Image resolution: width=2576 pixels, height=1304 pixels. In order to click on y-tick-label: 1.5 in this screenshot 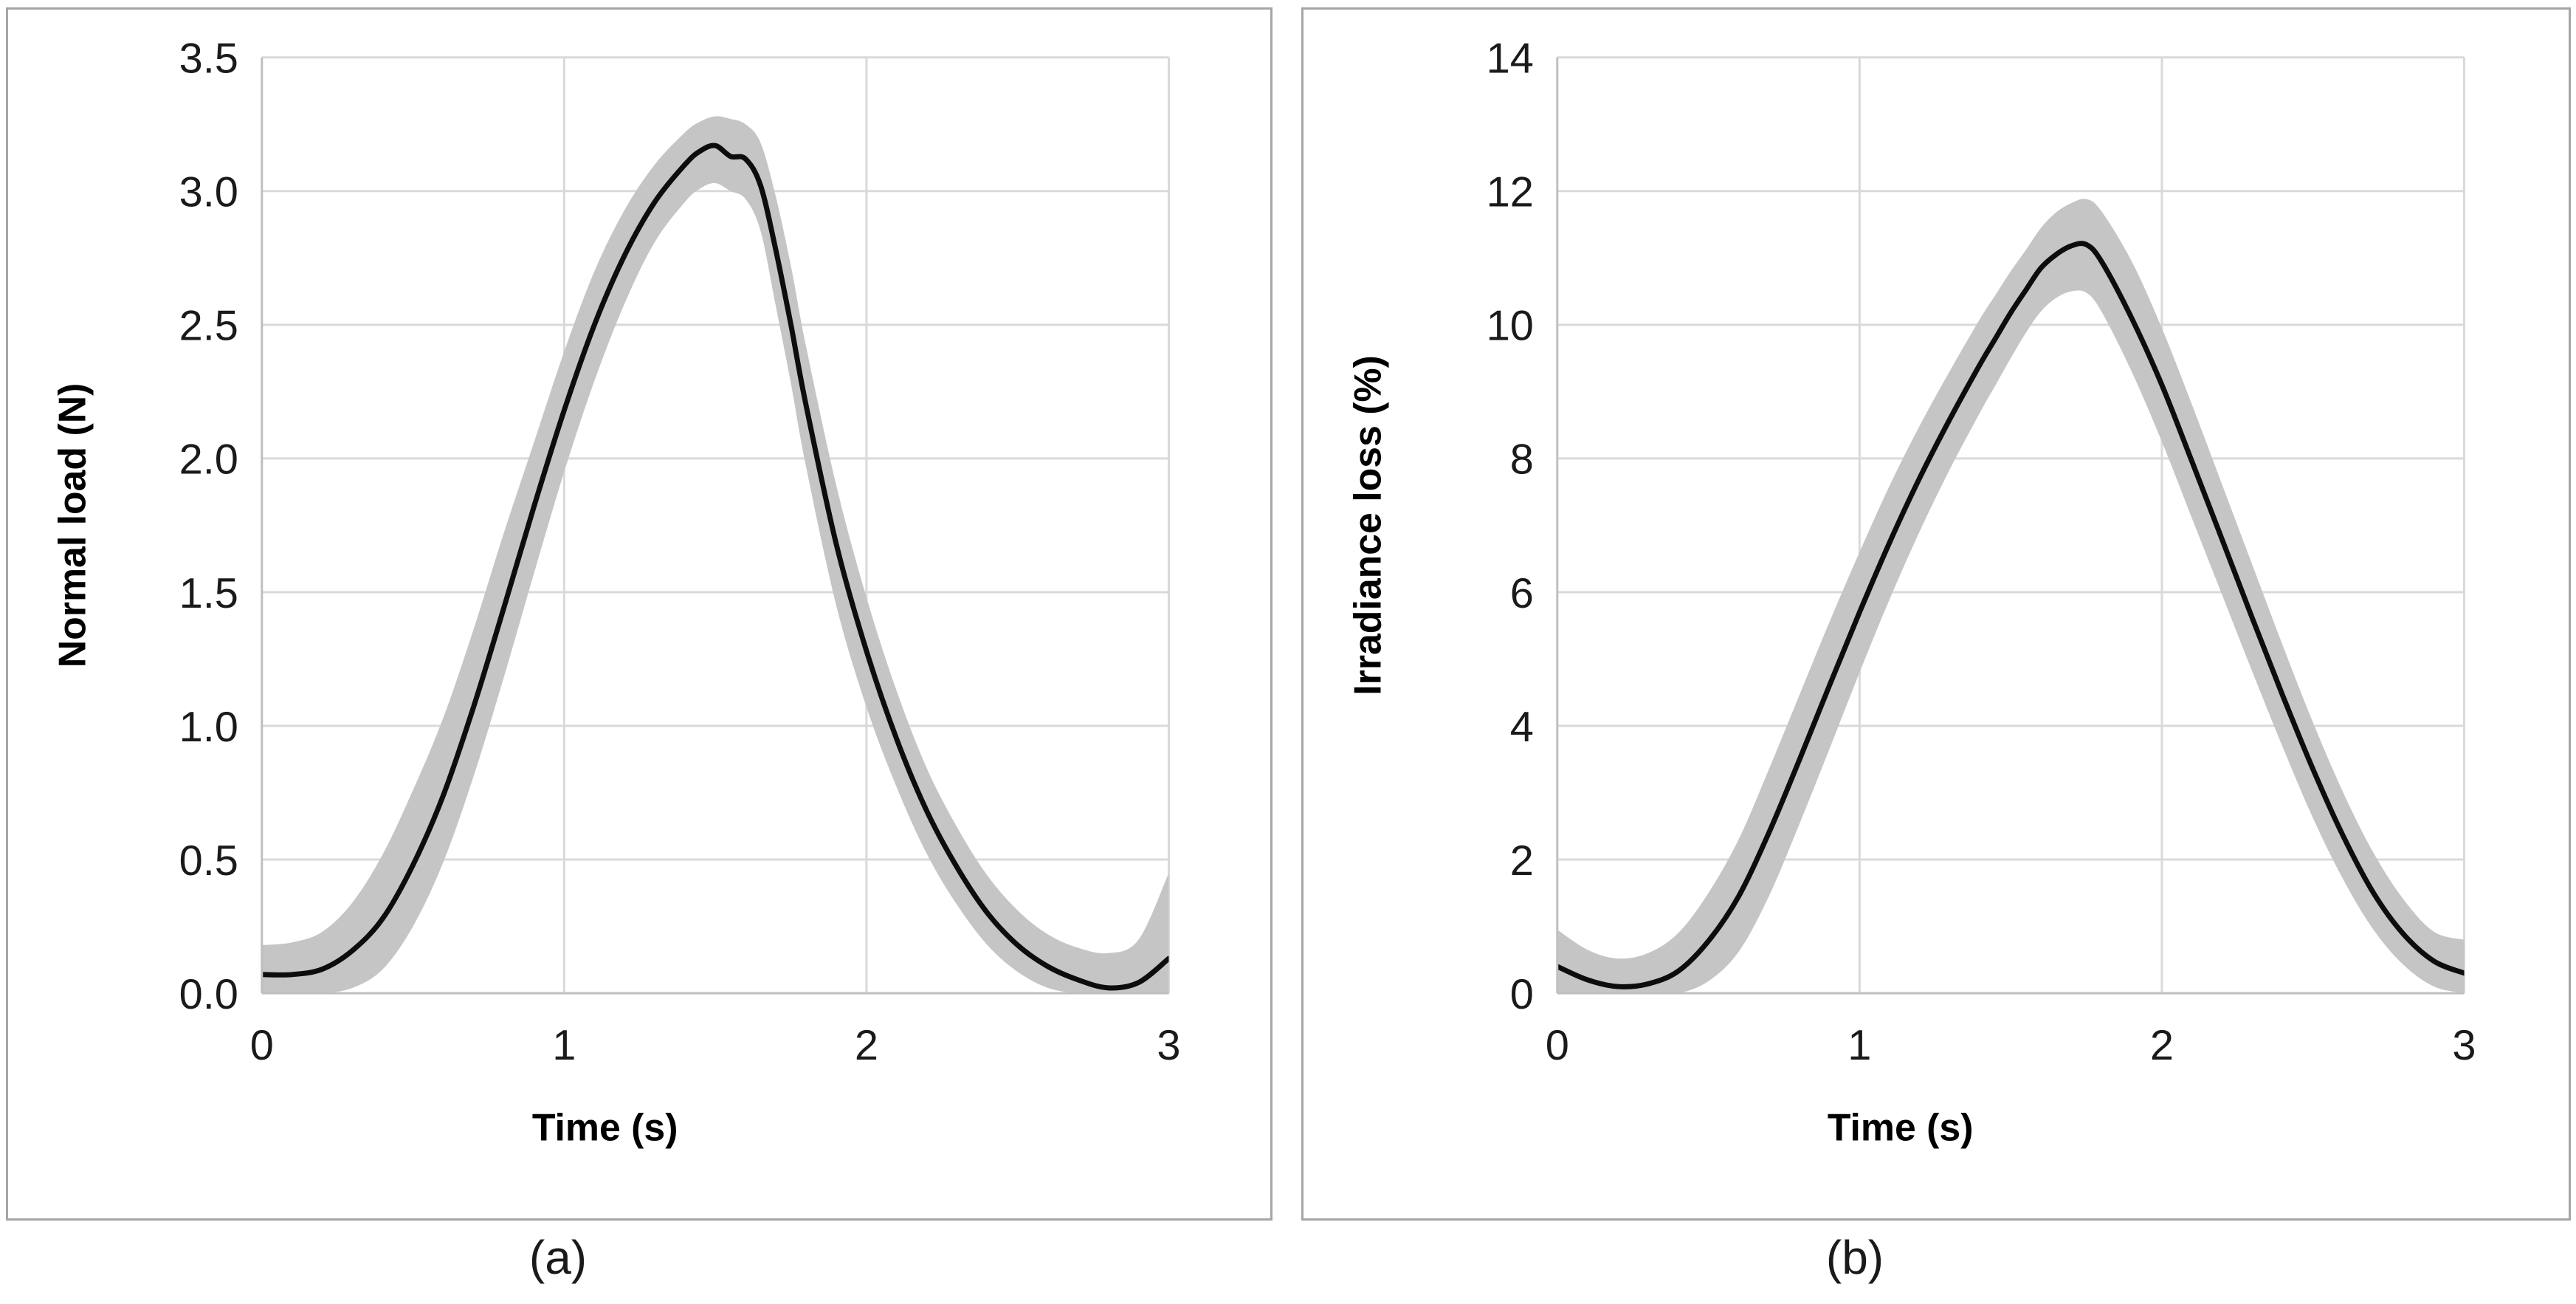, I will do `click(209, 593)`.